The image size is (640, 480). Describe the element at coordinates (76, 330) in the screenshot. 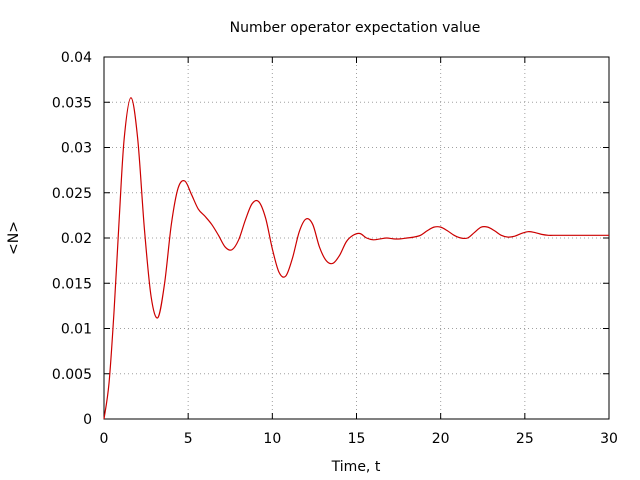

I see `y-tick-label: 0.01` at that location.